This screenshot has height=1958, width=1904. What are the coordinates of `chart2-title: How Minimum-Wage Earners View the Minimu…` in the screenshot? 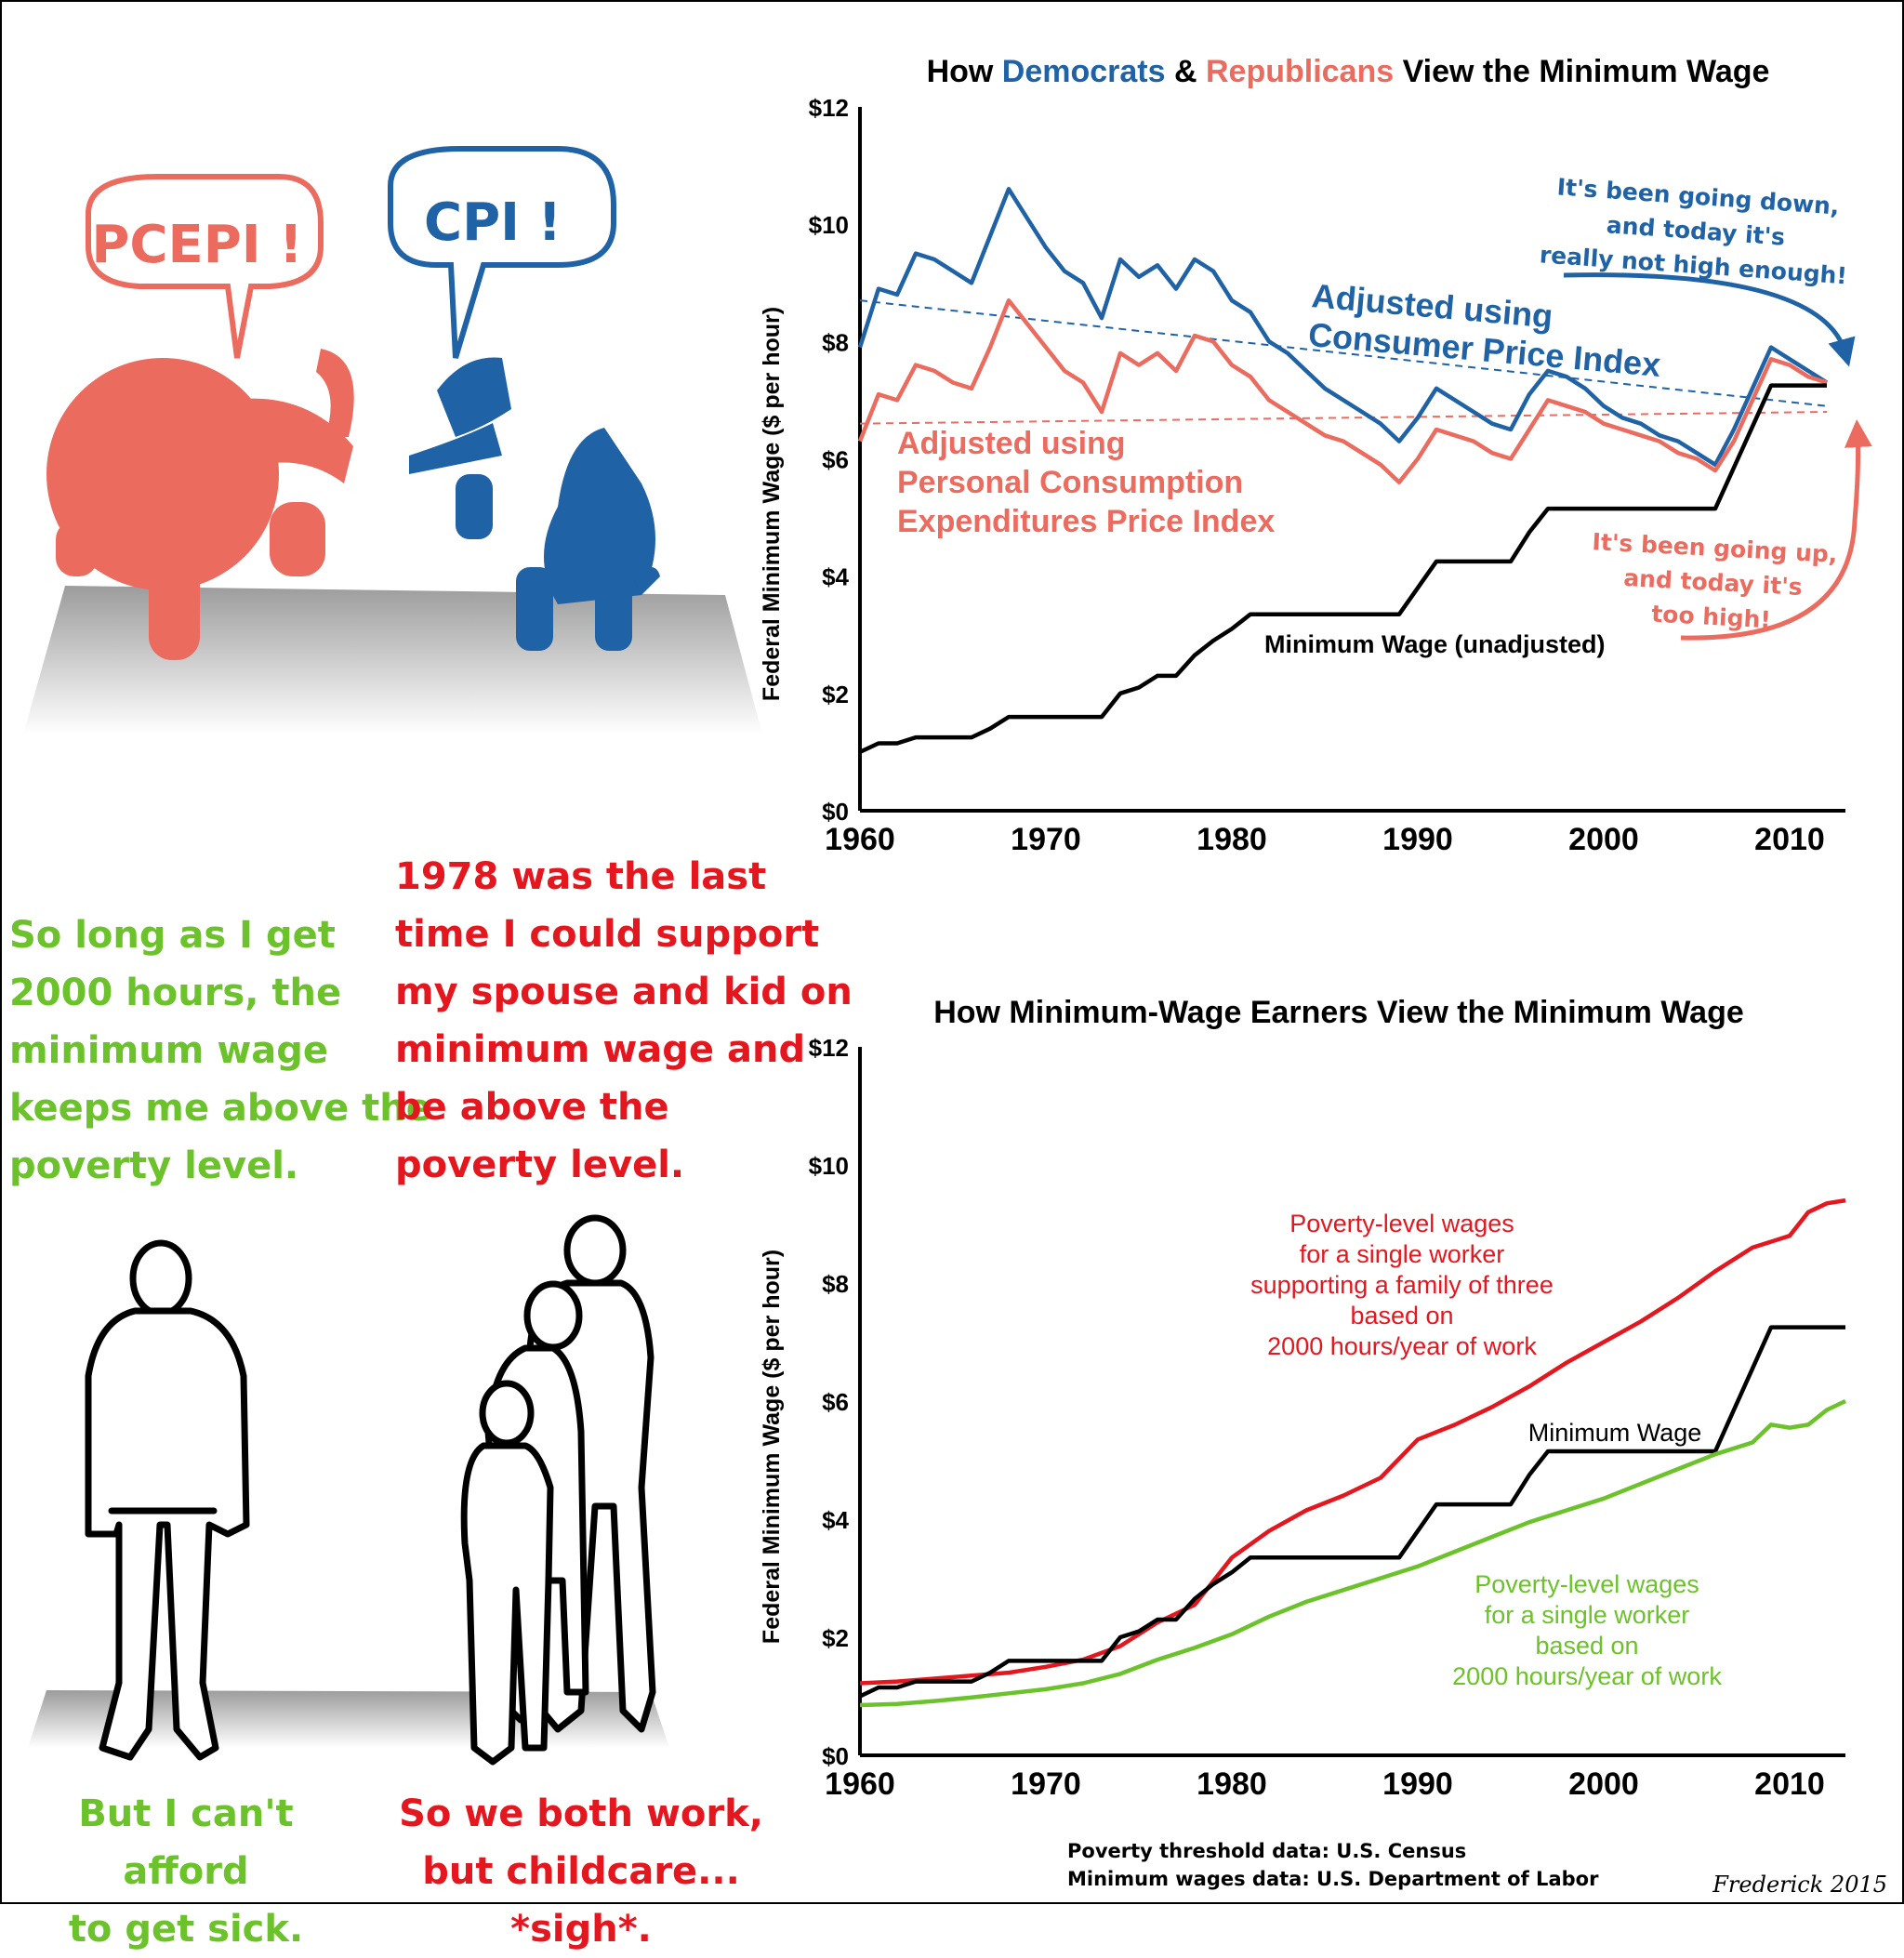 It's located at (1338, 1012).